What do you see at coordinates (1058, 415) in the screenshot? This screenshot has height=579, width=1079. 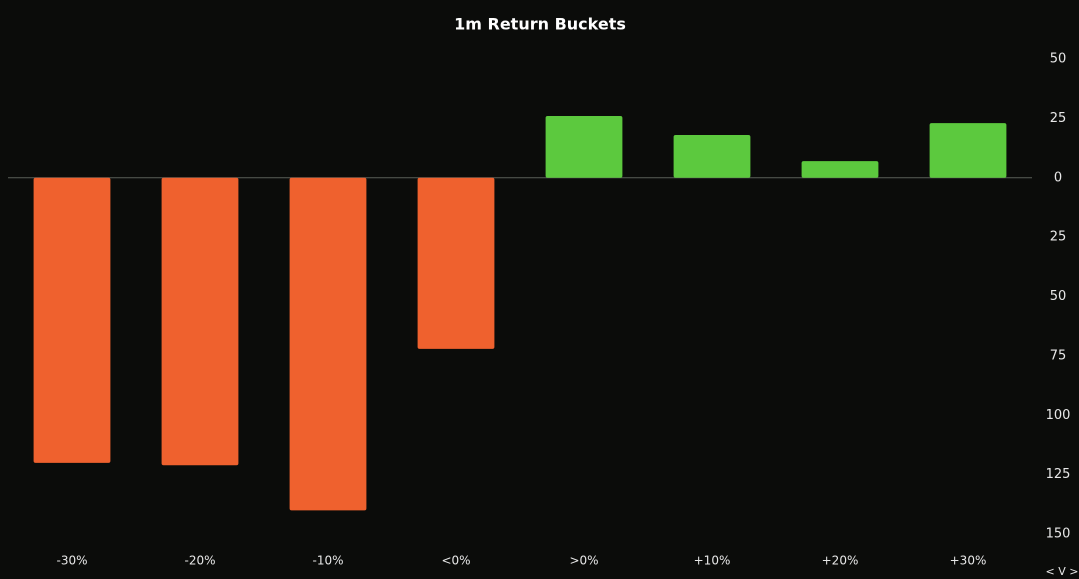 I see `y-tick-label: 100` at bounding box center [1058, 415].